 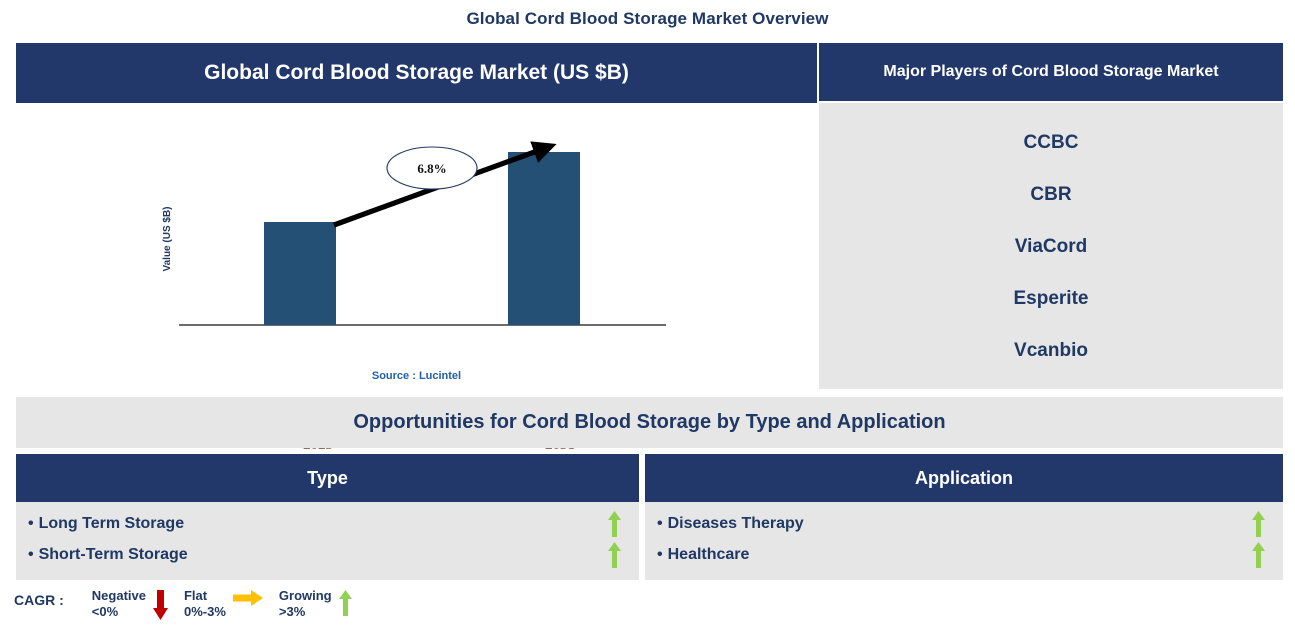 What do you see at coordinates (735, 523) in the screenshot?
I see `opportunity-label: Diseases Therapy` at bounding box center [735, 523].